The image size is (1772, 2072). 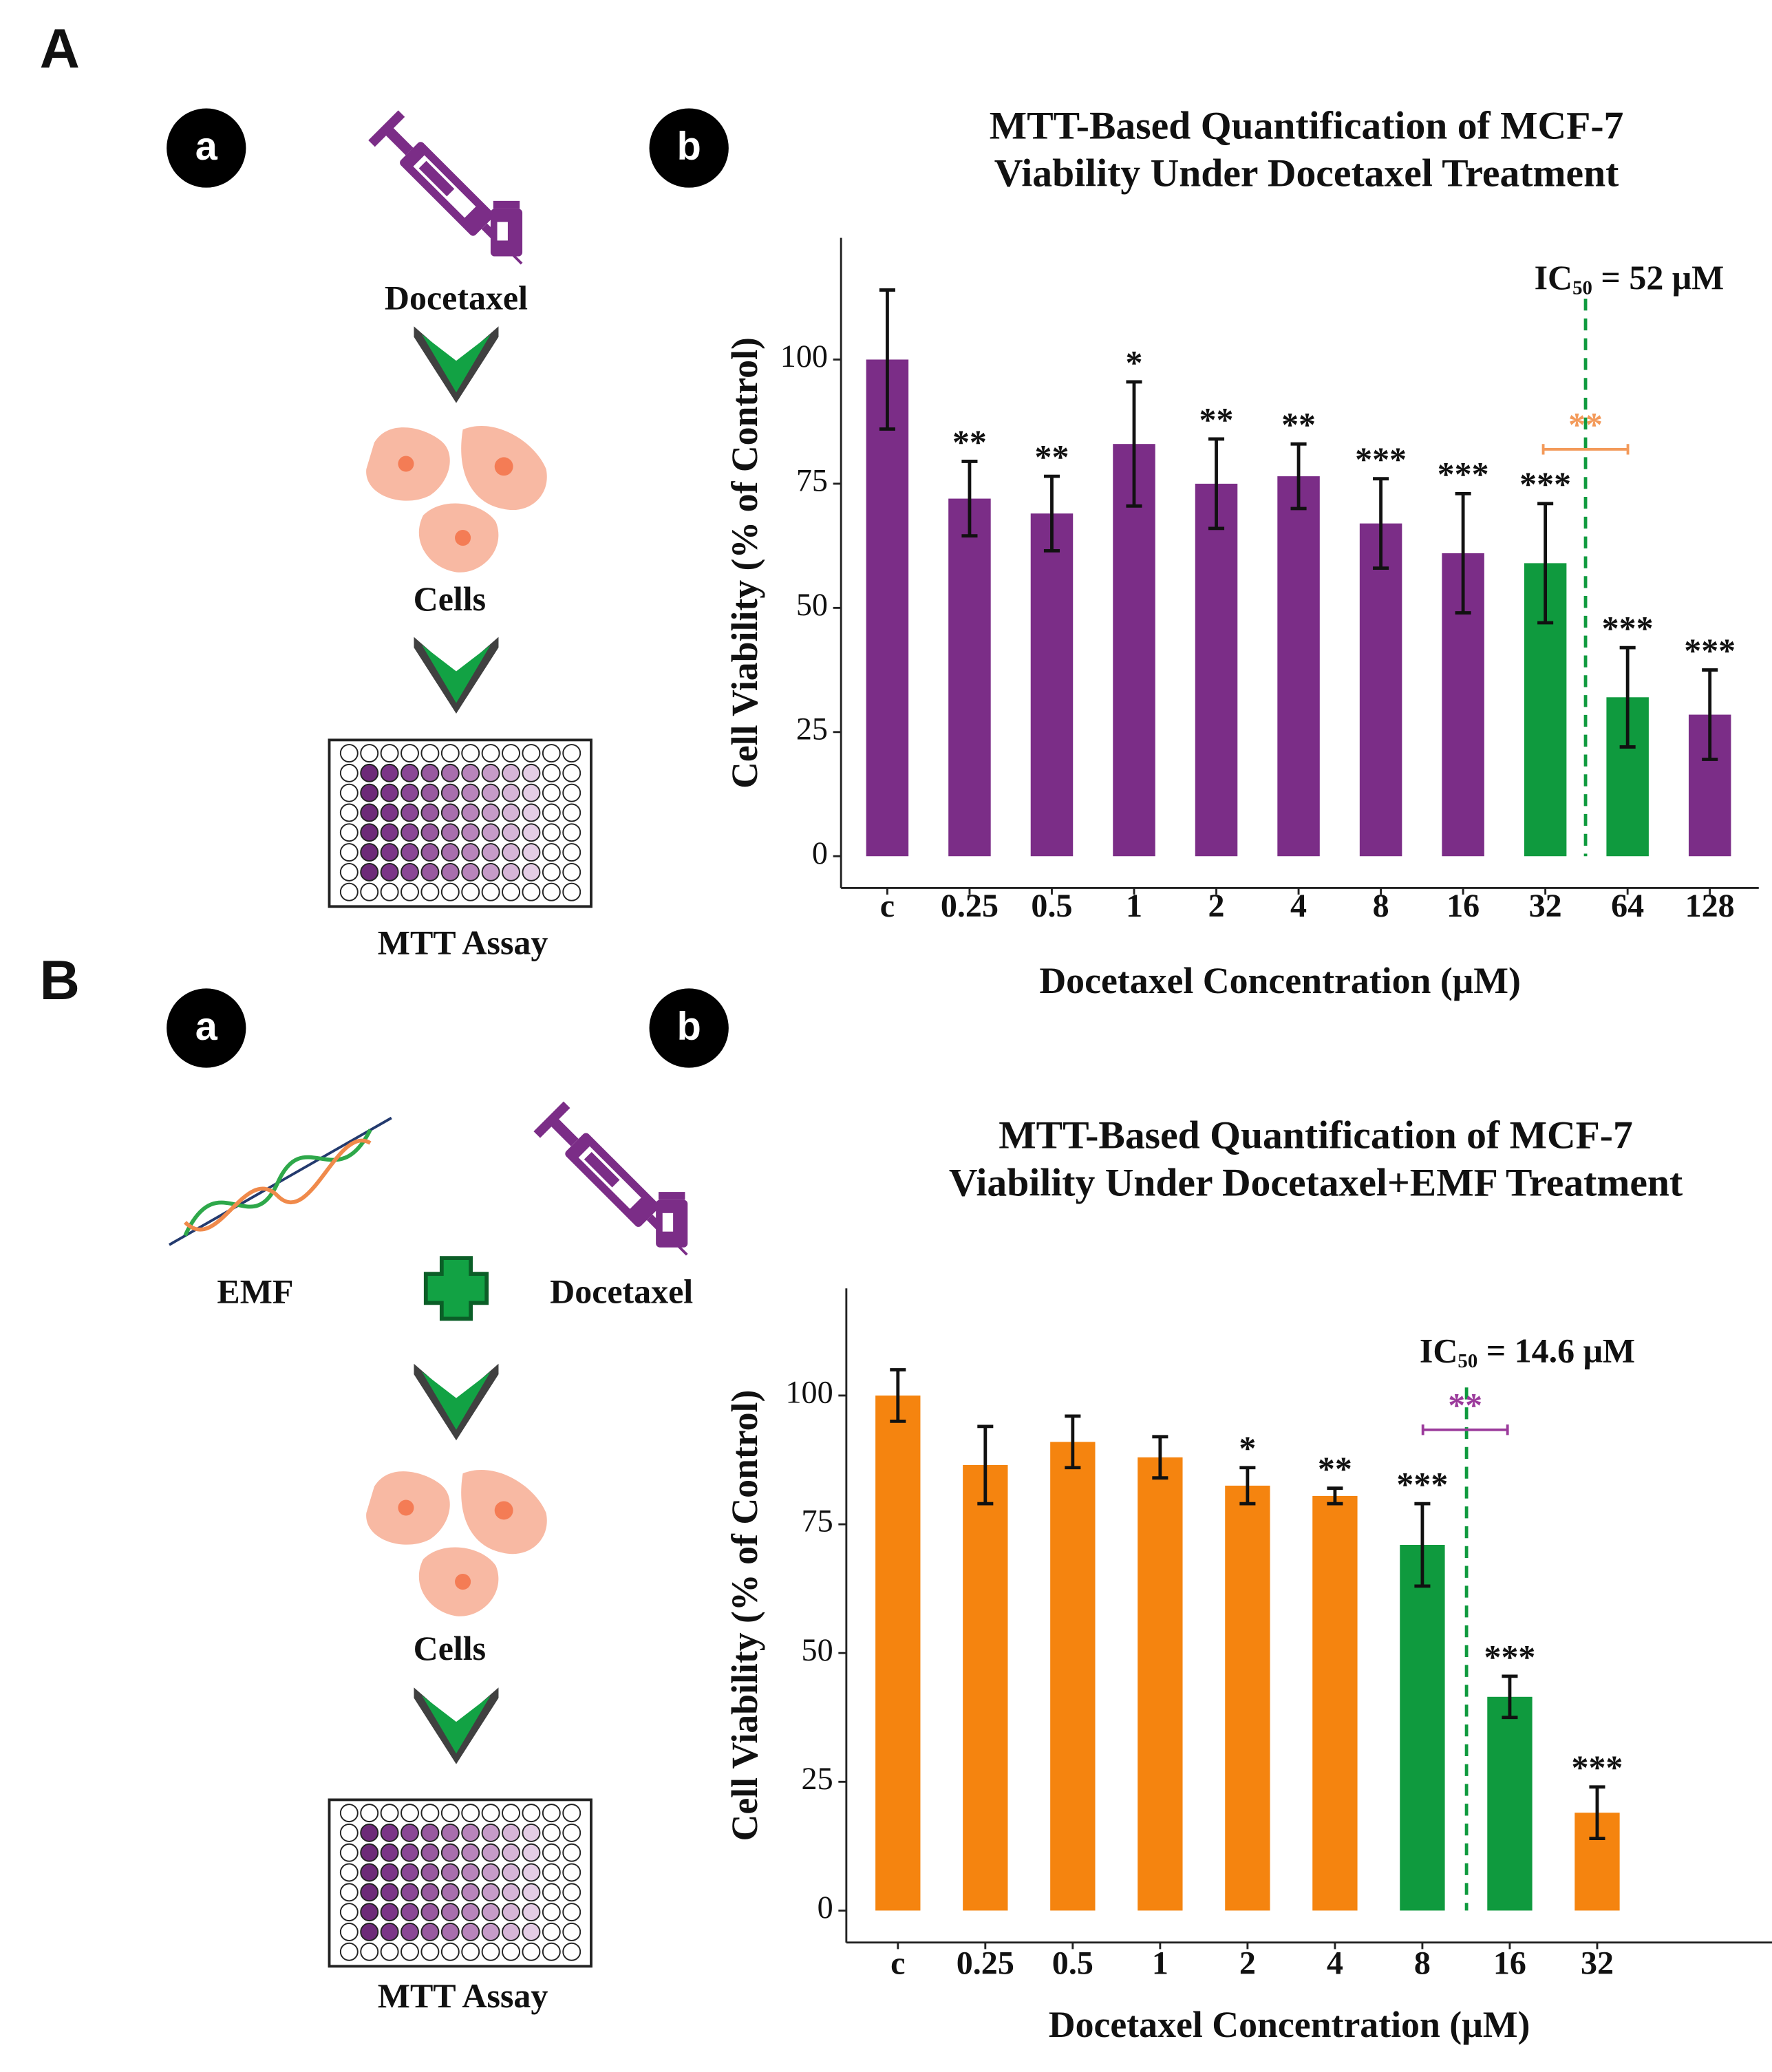 I want to click on chart-title: Viability Under Docetaxel Treatment, so click(x=1306, y=173).